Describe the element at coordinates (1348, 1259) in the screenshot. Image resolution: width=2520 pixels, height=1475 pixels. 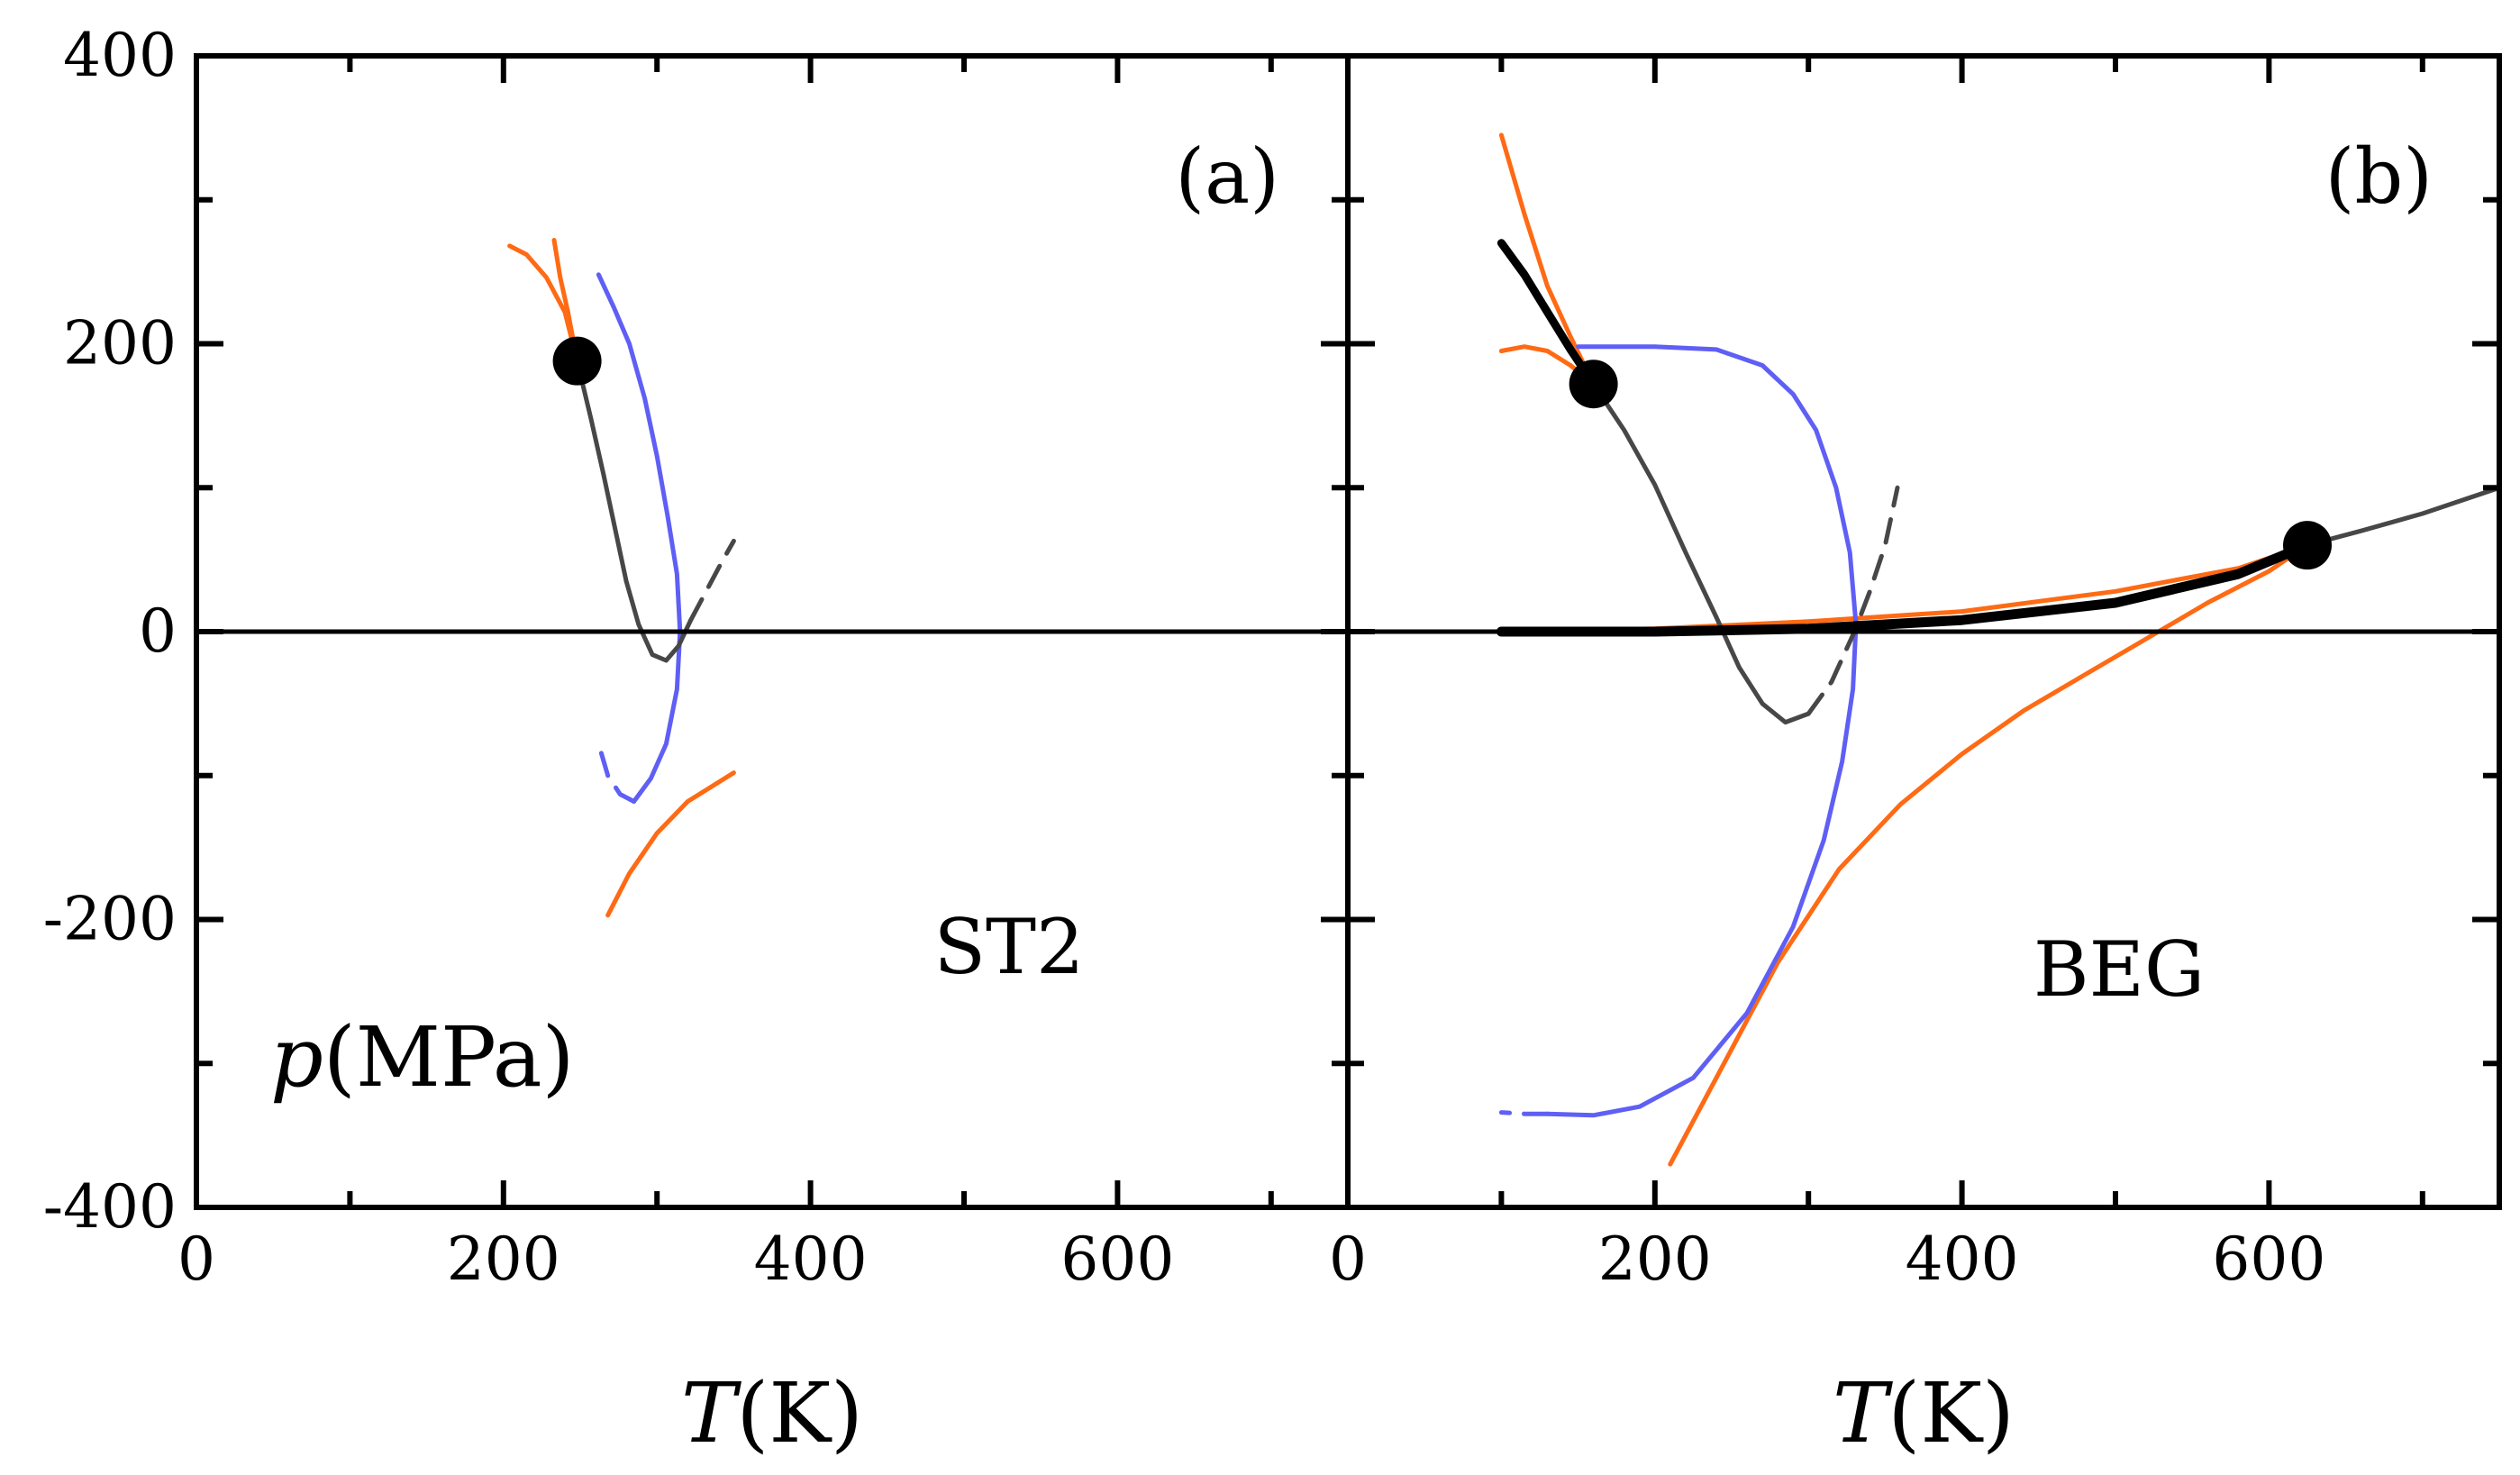
I see `panel-b-x-tick-label-0: 0` at that location.